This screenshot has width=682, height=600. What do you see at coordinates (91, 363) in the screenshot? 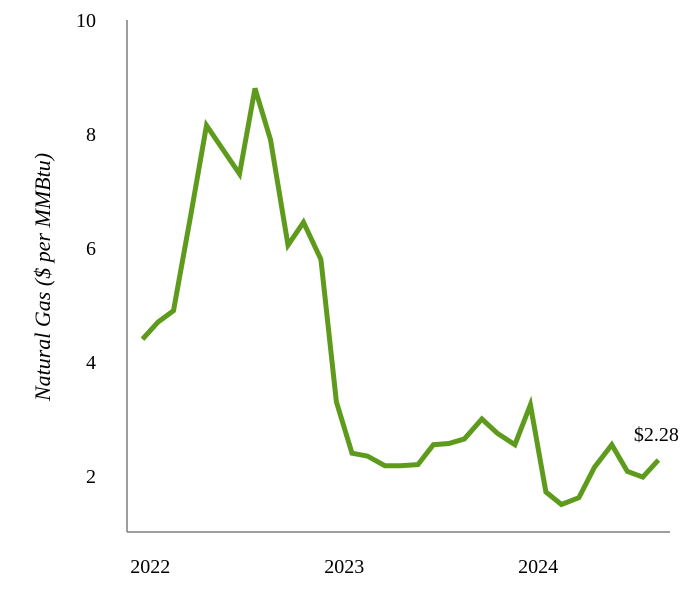
I see `y-tick-label: 4` at bounding box center [91, 363].